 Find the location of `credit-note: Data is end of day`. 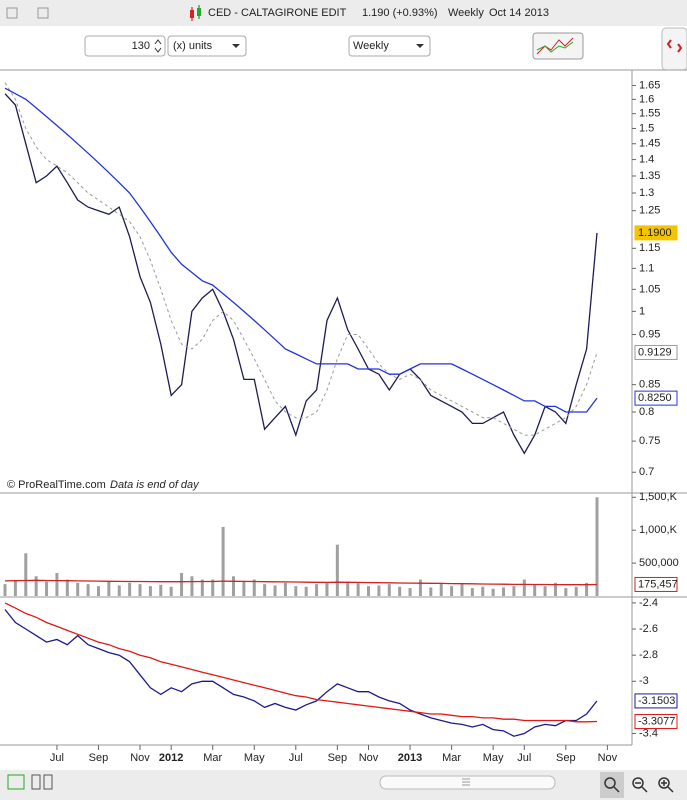

credit-note: Data is end of day is located at coordinates (155, 485).